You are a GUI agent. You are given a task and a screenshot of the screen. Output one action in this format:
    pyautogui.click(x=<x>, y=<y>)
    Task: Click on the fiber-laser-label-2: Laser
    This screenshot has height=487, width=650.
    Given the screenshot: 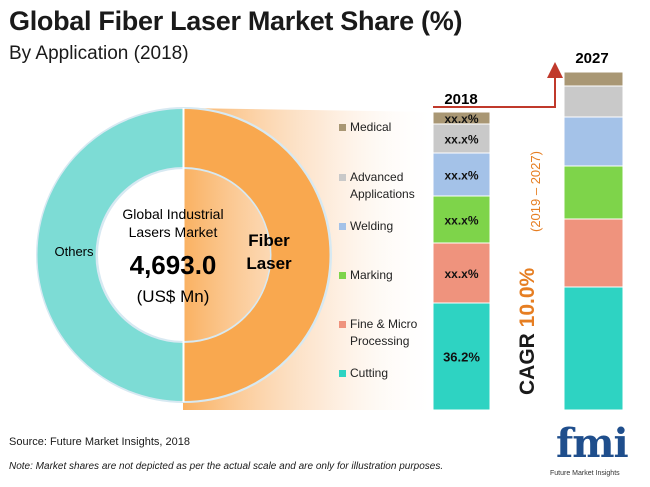 What is the action you would take?
    pyautogui.click(x=269, y=263)
    